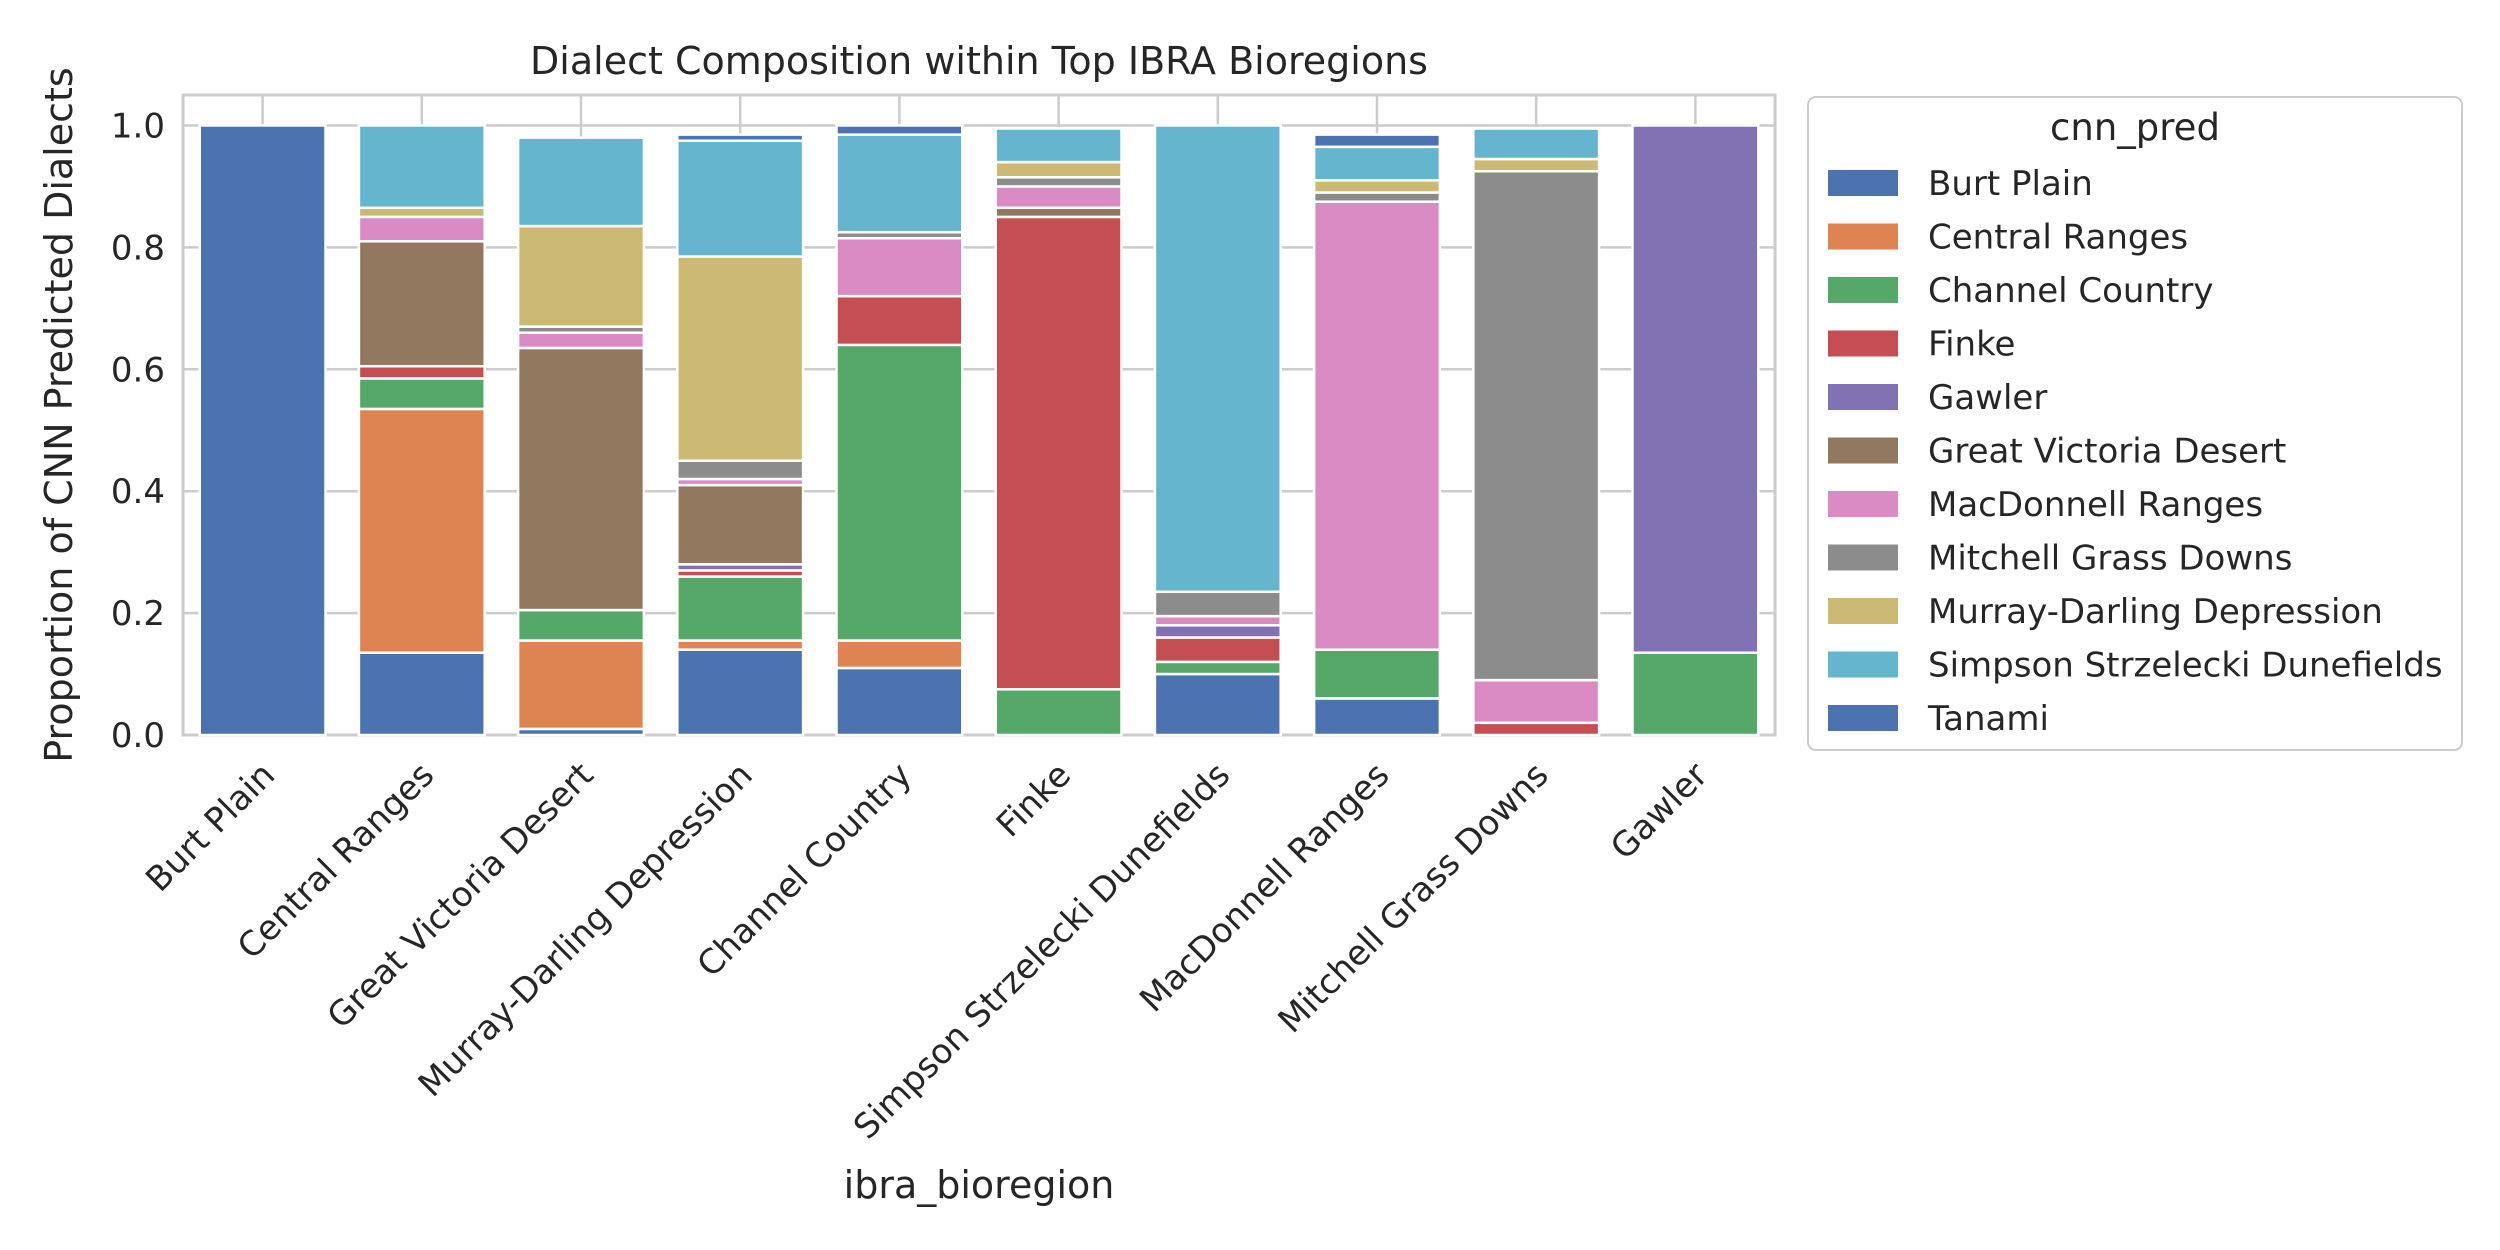 Image resolution: width=2500 pixels, height=1250 pixels. What do you see at coordinates (210, 827) in the screenshot?
I see `x-tick-label: Burt Plain` at bounding box center [210, 827].